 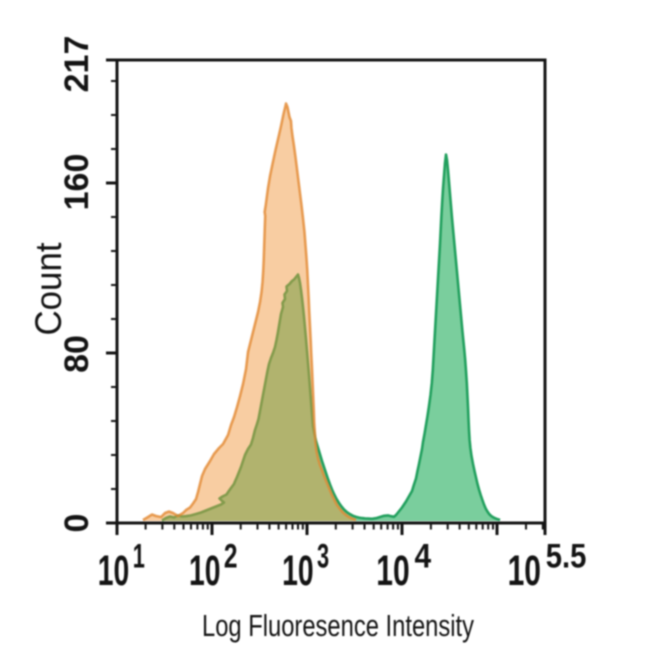 What do you see at coordinates (77, 523) in the screenshot?
I see `svg-text: 0` at bounding box center [77, 523].